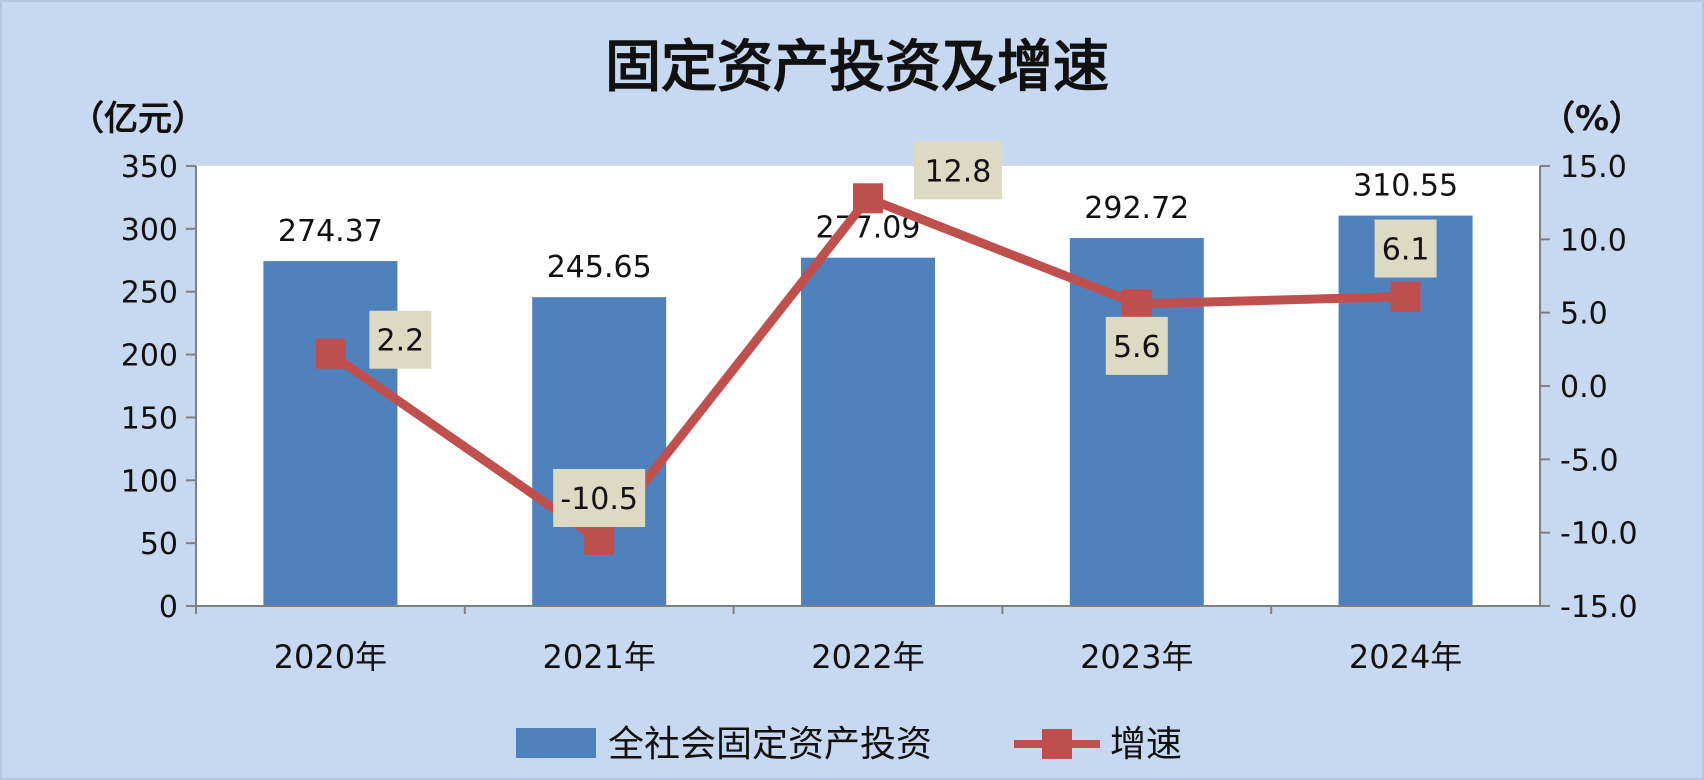 This screenshot has width=1704, height=780. I want to click on left-tick-label: 50, so click(159, 544).